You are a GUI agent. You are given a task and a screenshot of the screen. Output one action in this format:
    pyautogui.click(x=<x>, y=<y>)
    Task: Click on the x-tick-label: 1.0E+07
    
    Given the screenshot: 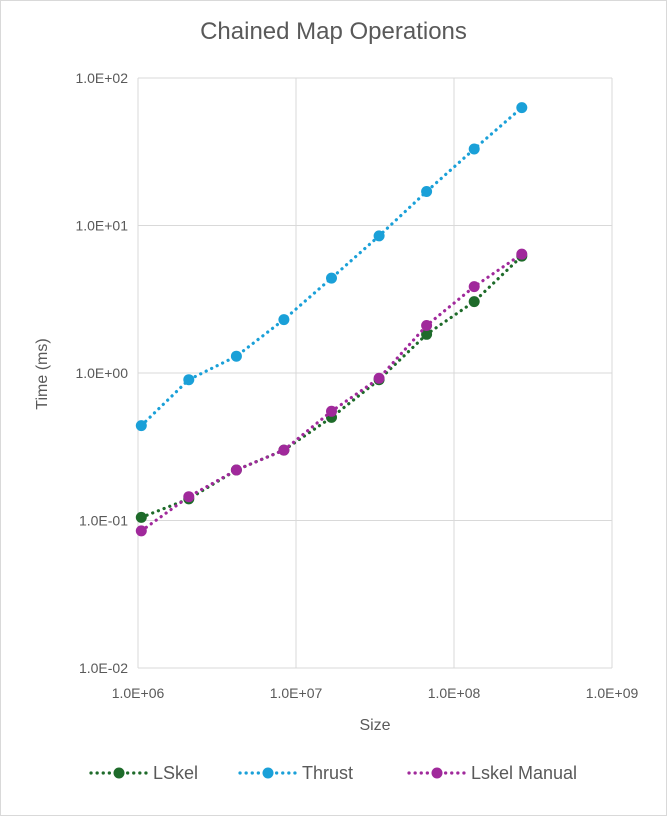 What is the action you would take?
    pyautogui.click(x=296, y=693)
    